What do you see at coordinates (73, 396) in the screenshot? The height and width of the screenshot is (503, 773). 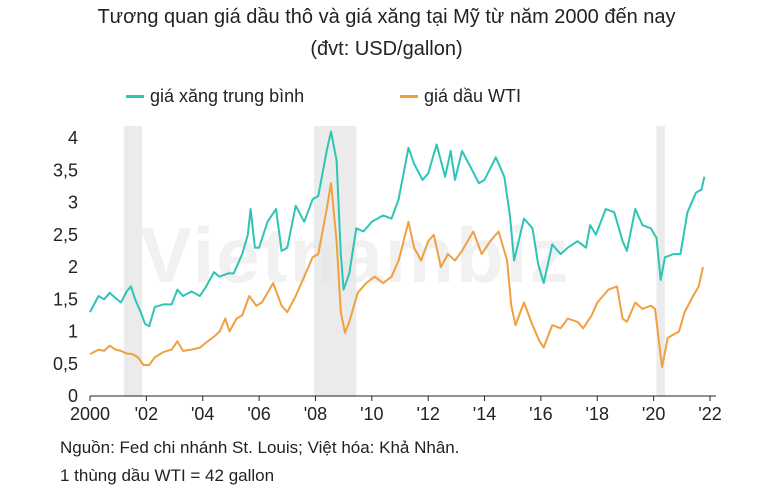 I see `y-tick-label: 0` at bounding box center [73, 396].